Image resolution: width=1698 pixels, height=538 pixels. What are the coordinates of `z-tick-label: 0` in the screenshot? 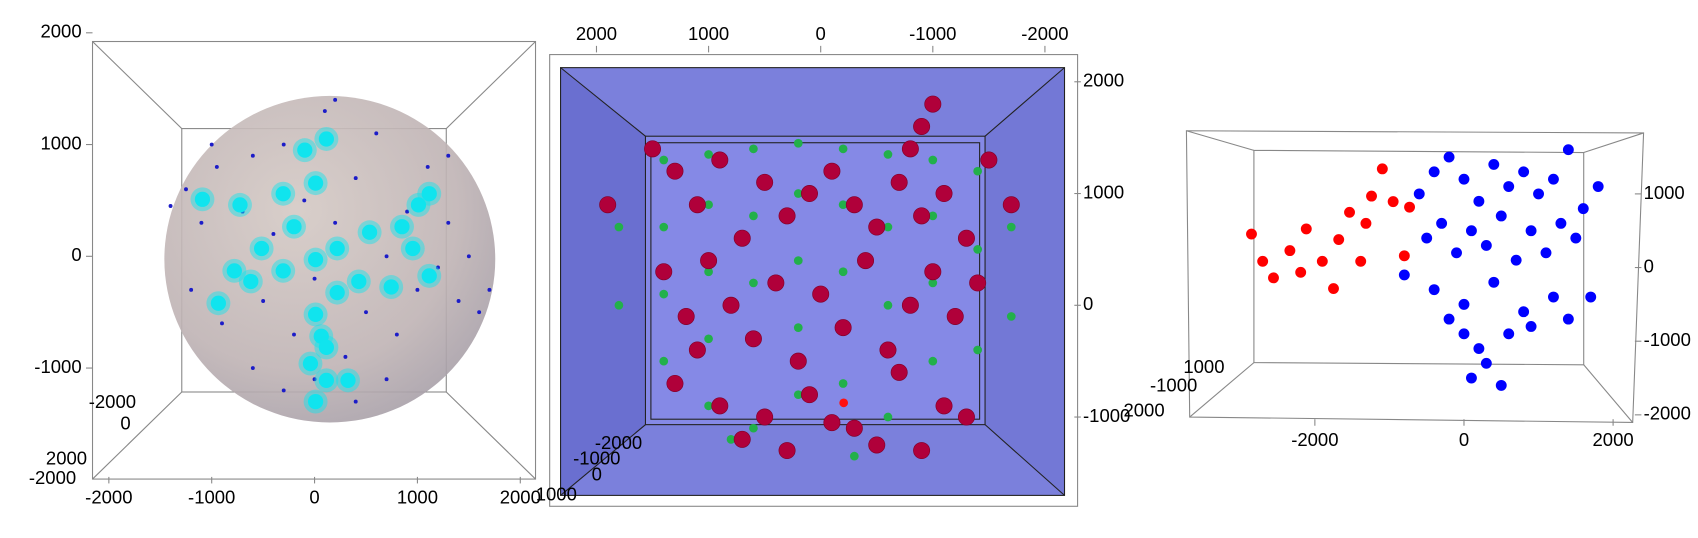 It's located at (597, 474).